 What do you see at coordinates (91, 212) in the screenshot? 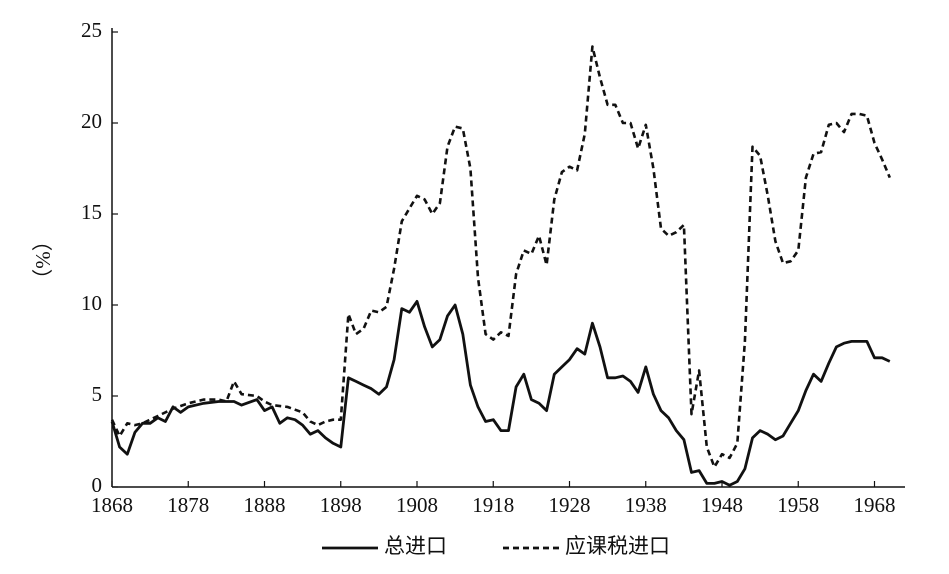
I see `y-tick-label: 15` at bounding box center [91, 212].